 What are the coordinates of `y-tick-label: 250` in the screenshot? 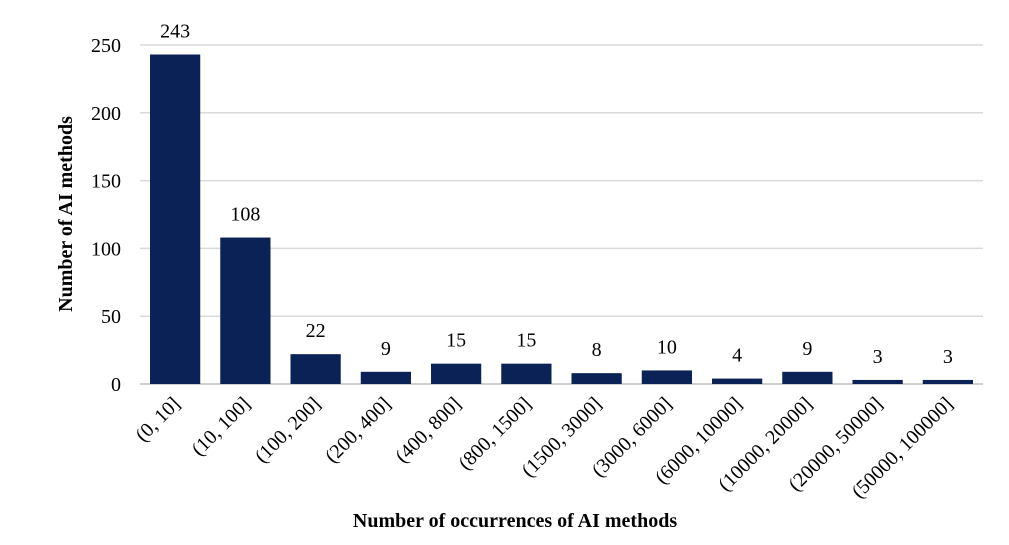 It's located at (106, 46).